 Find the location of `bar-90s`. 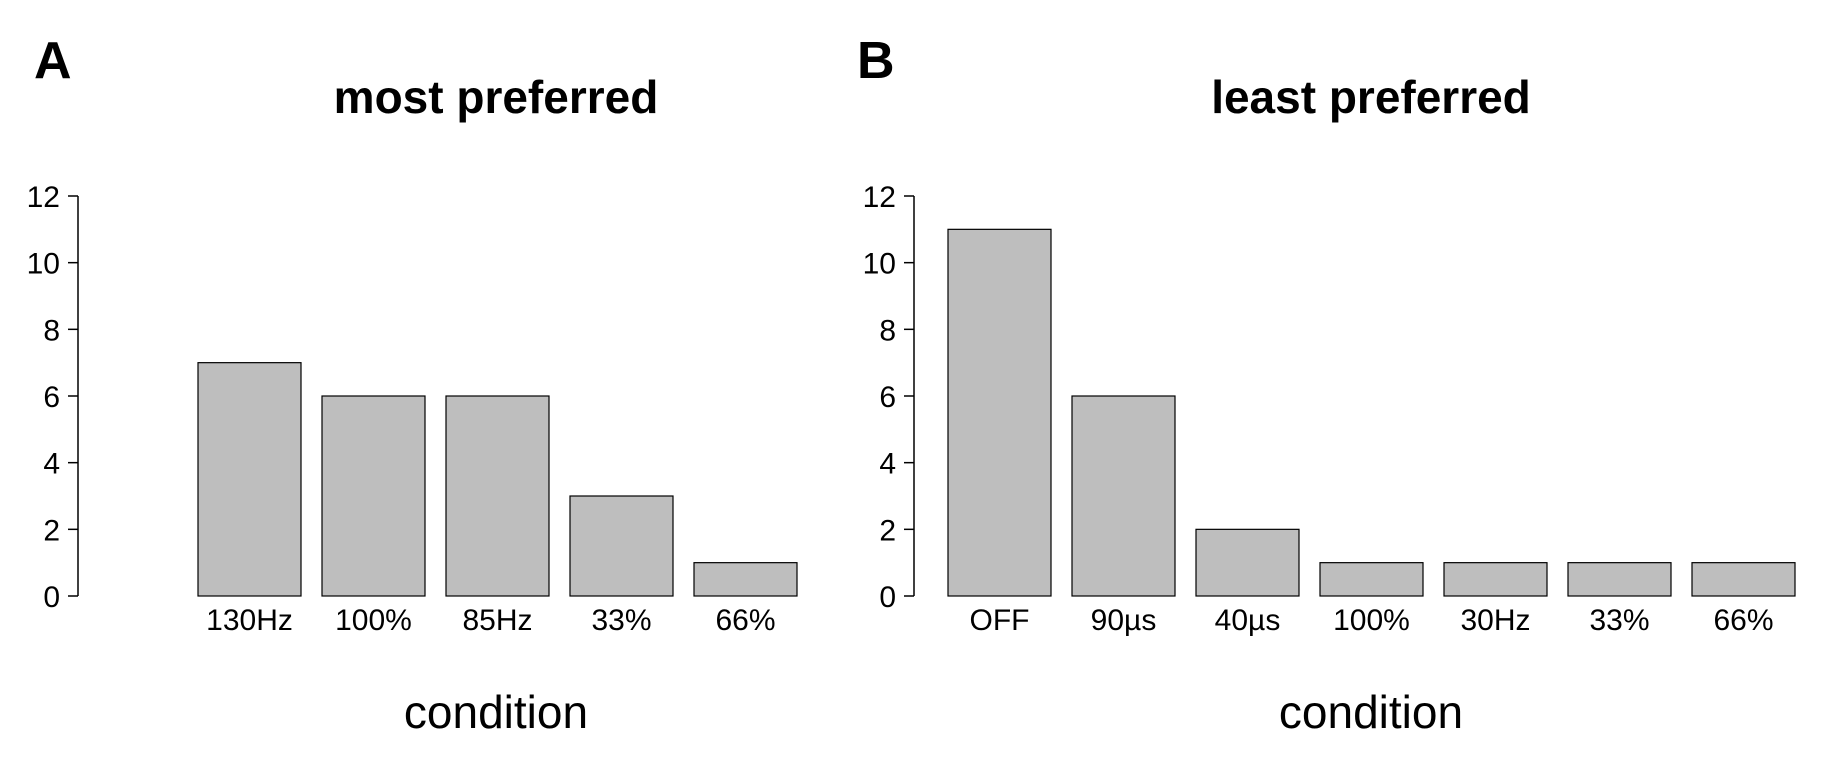

bar-90s is located at coordinates (1123, 496).